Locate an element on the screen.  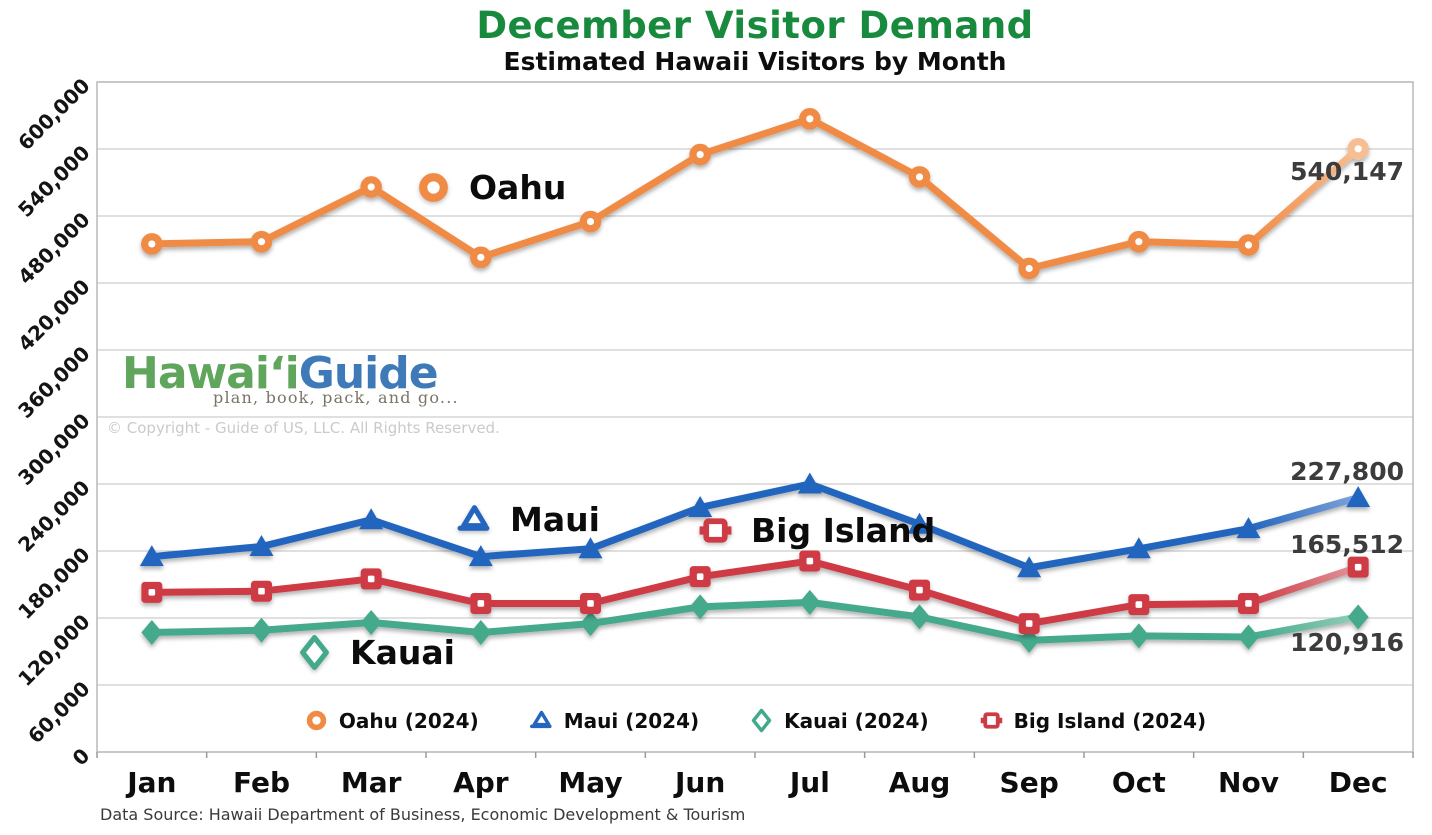
marker-big-island-jun is located at coordinates (700, 577).